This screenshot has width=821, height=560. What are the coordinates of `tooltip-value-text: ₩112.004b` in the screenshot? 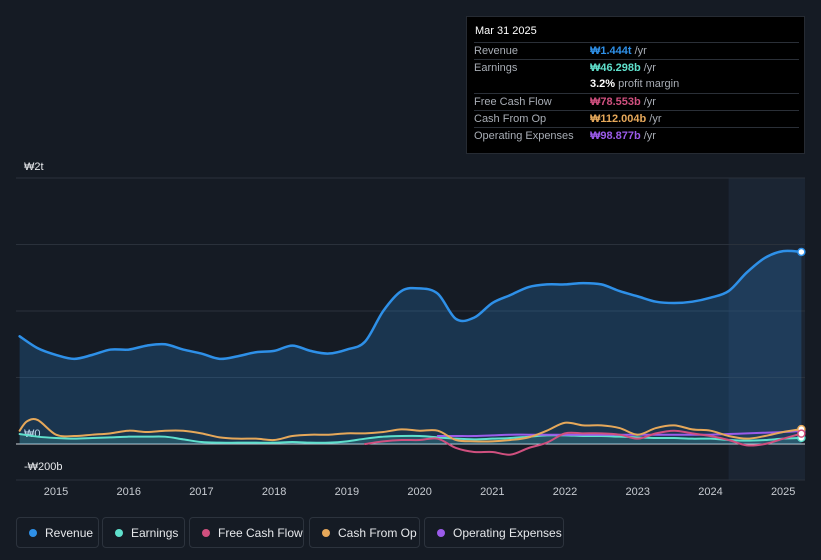 It's located at (618, 119).